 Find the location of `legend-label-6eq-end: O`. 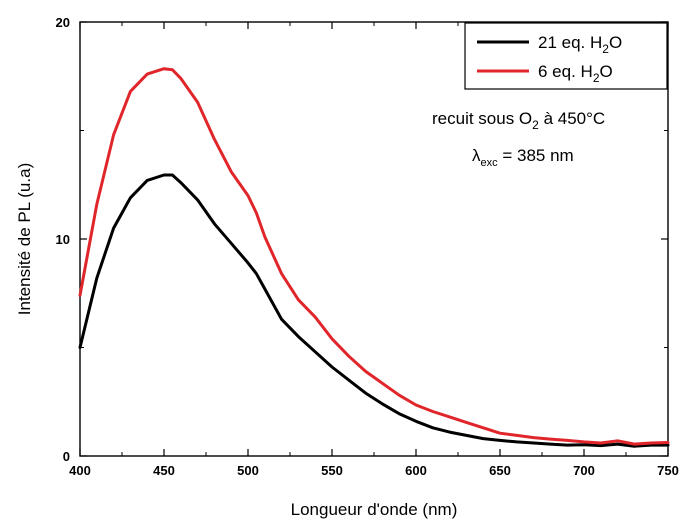

legend-label-6eq-end: O is located at coordinates (606, 71).